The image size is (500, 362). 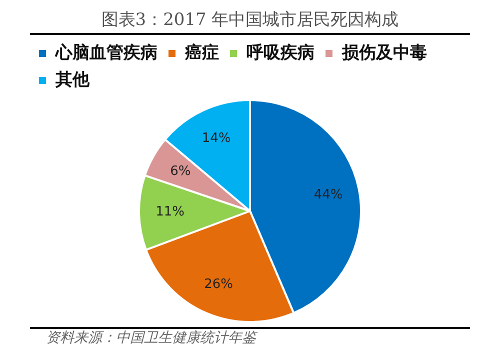 What do you see at coordinates (280, 52) in the screenshot?
I see `legend-label: 呼吸疾病` at bounding box center [280, 52].